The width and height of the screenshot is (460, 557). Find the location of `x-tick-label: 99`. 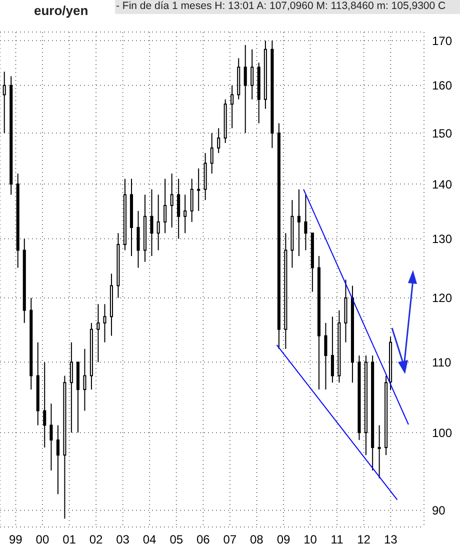

x-tick-label: 99 is located at coordinates (16, 539).